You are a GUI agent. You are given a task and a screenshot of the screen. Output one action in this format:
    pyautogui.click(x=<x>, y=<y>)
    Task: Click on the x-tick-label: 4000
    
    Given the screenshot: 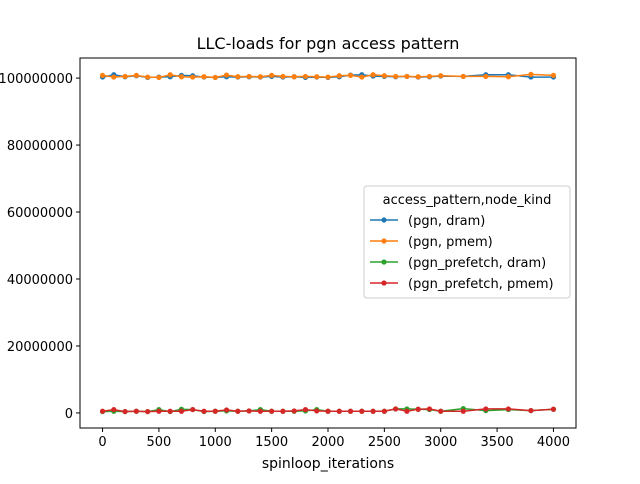 What is the action you would take?
    pyautogui.click(x=553, y=442)
    